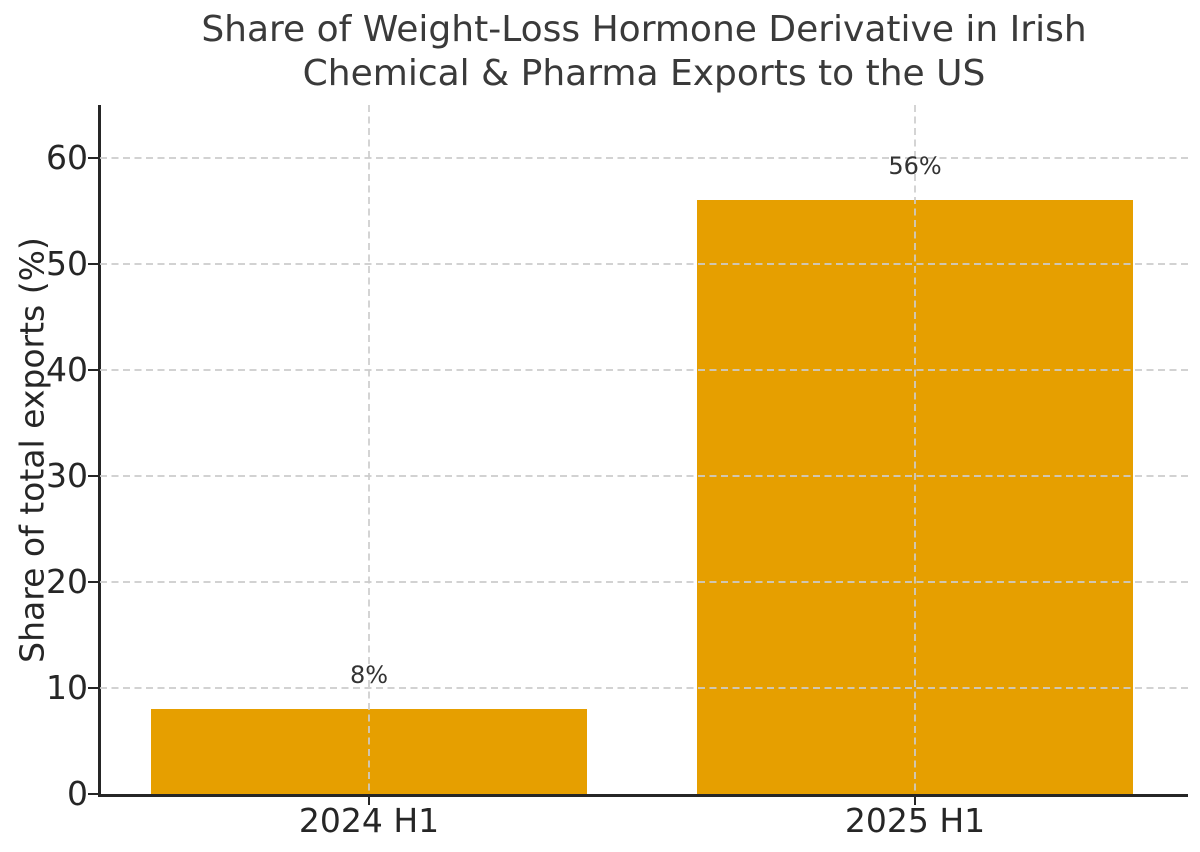 The image size is (1200, 852). Describe the element at coordinates (369, 820) in the screenshot. I see `x-tick-label: 2024 H1` at that location.